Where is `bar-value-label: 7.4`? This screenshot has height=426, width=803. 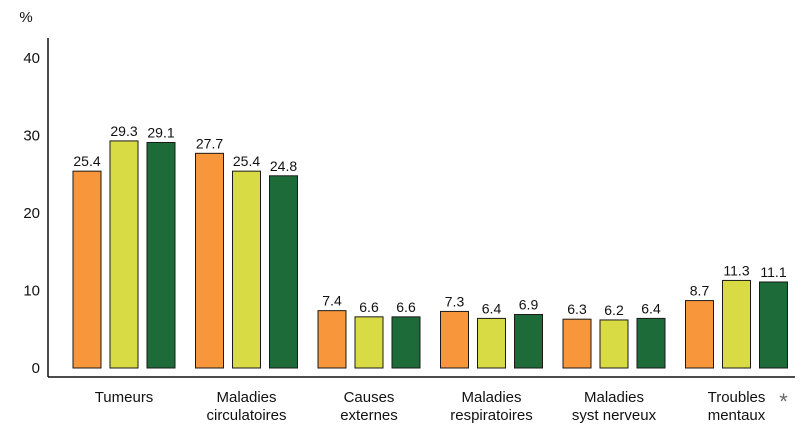 bar-value-label: 7.4 is located at coordinates (332, 301).